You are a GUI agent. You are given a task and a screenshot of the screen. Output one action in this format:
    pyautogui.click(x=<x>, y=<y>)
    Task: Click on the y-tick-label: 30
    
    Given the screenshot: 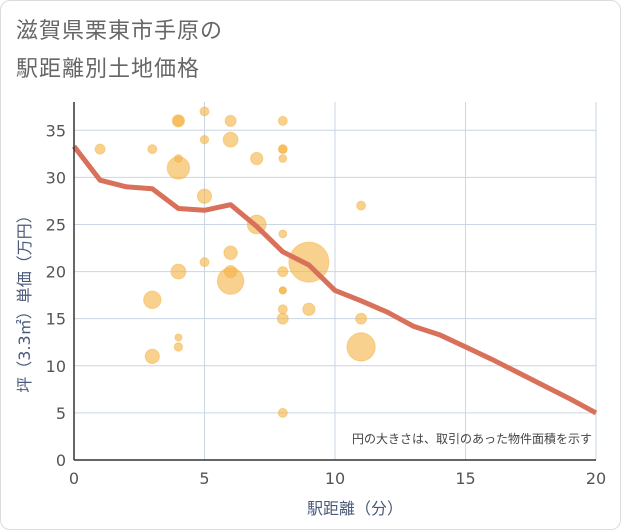 What is the action you would take?
    pyautogui.click(x=56, y=177)
    